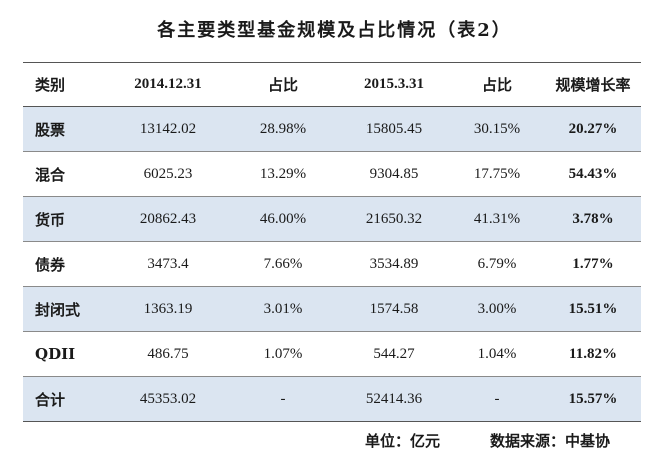 The image size is (669, 469). Describe the element at coordinates (334, 442) in the screenshot. I see `table-footer: 单位：亿元 数据来源：中基协` at that location.